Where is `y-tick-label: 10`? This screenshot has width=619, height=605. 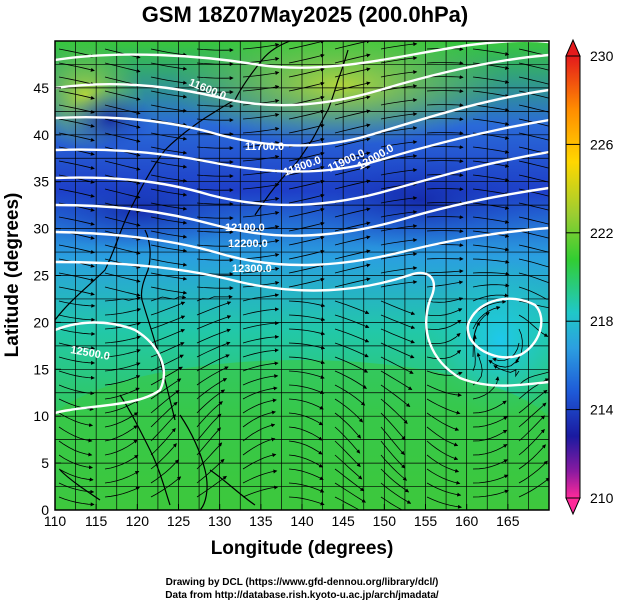
y-tick-label: 10 is located at coordinates (41, 416).